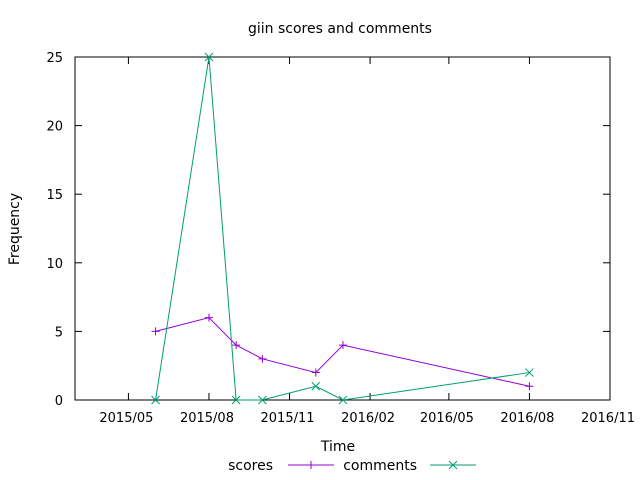 This screenshot has width=640, height=480. Describe the element at coordinates (340, 29) in the screenshot. I see `chart-title: giin scores and comments` at that location.